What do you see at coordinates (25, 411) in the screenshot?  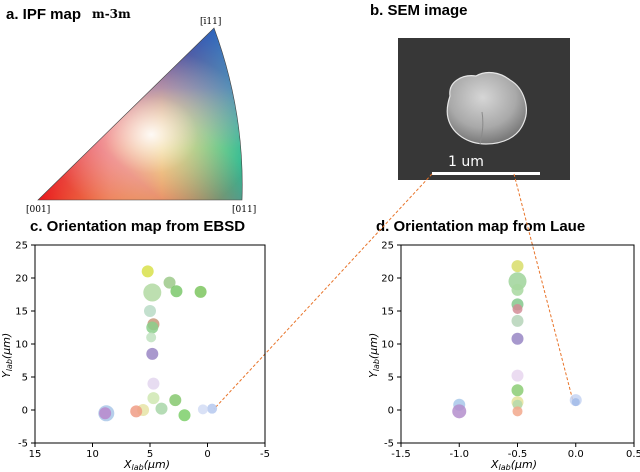 I see `ebsd-ytick-label: 0` at bounding box center [25, 411].